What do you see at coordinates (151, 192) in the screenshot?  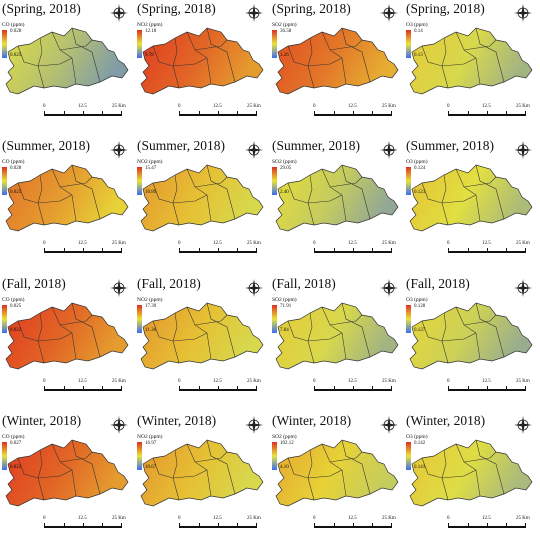 I see `legend-min: 10.89` at bounding box center [151, 192].